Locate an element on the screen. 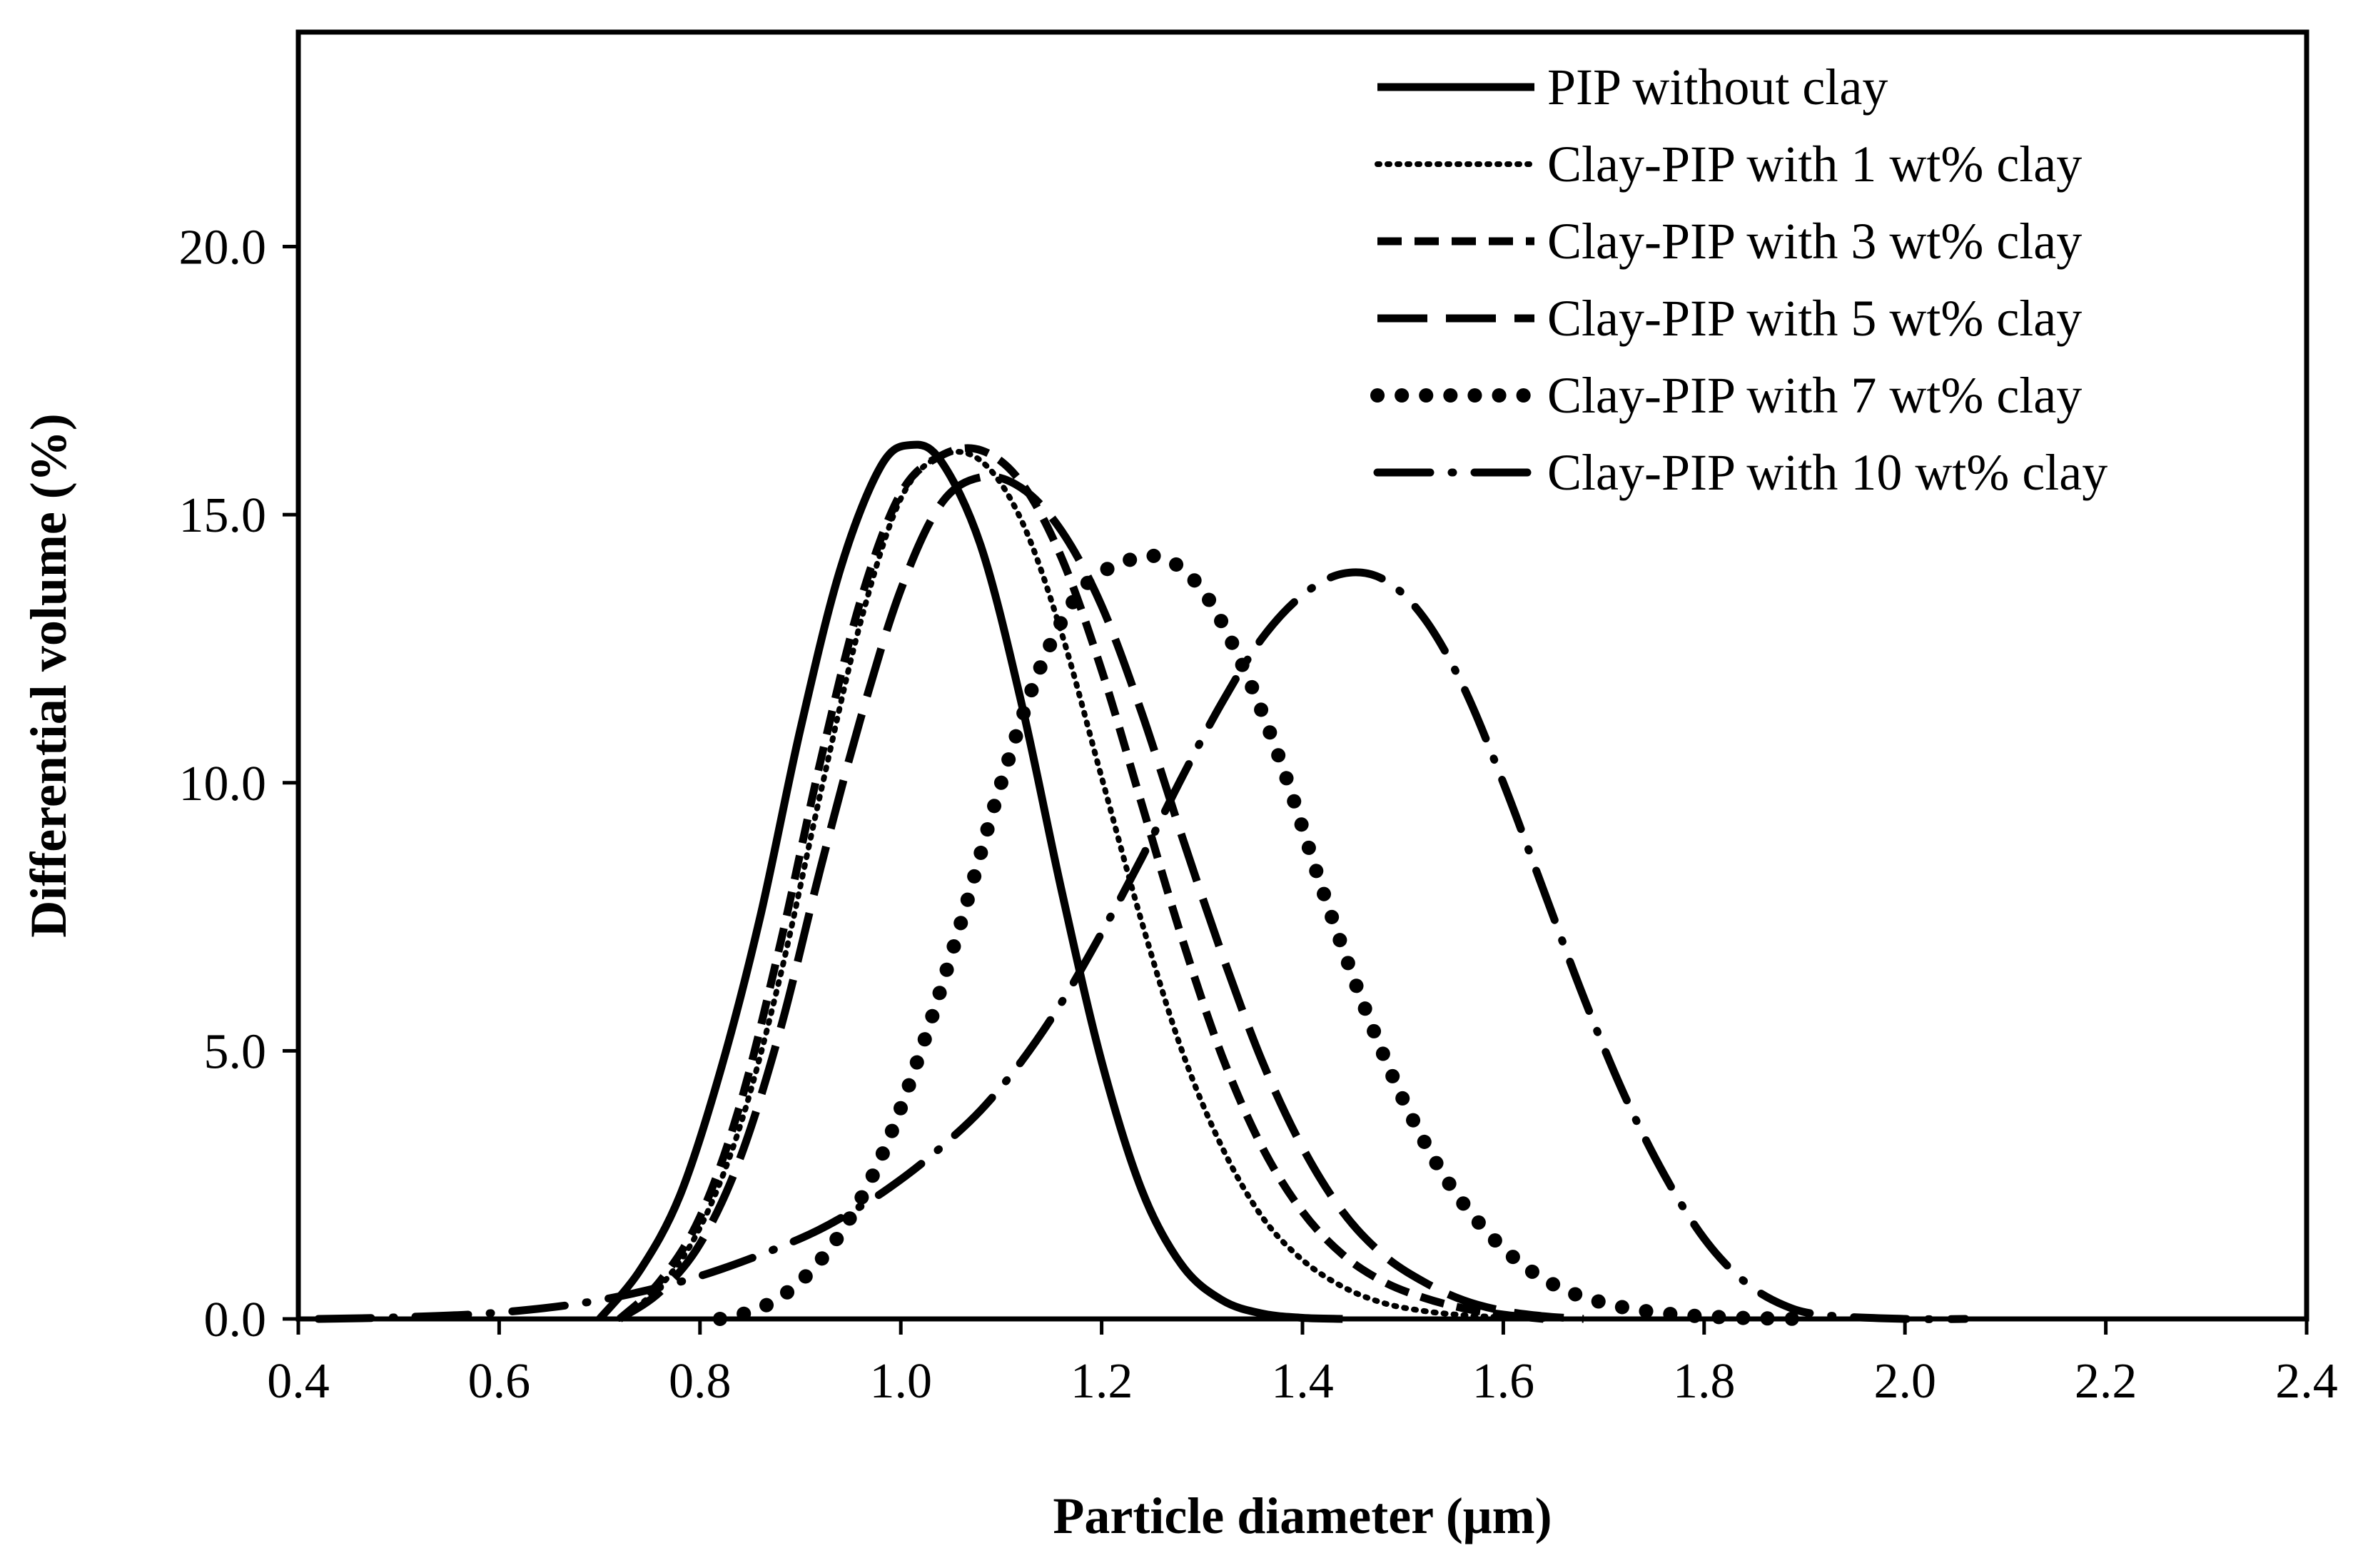  legend-label-3: Clay-PIP with 3 wt% clay is located at coordinates (1815, 241).